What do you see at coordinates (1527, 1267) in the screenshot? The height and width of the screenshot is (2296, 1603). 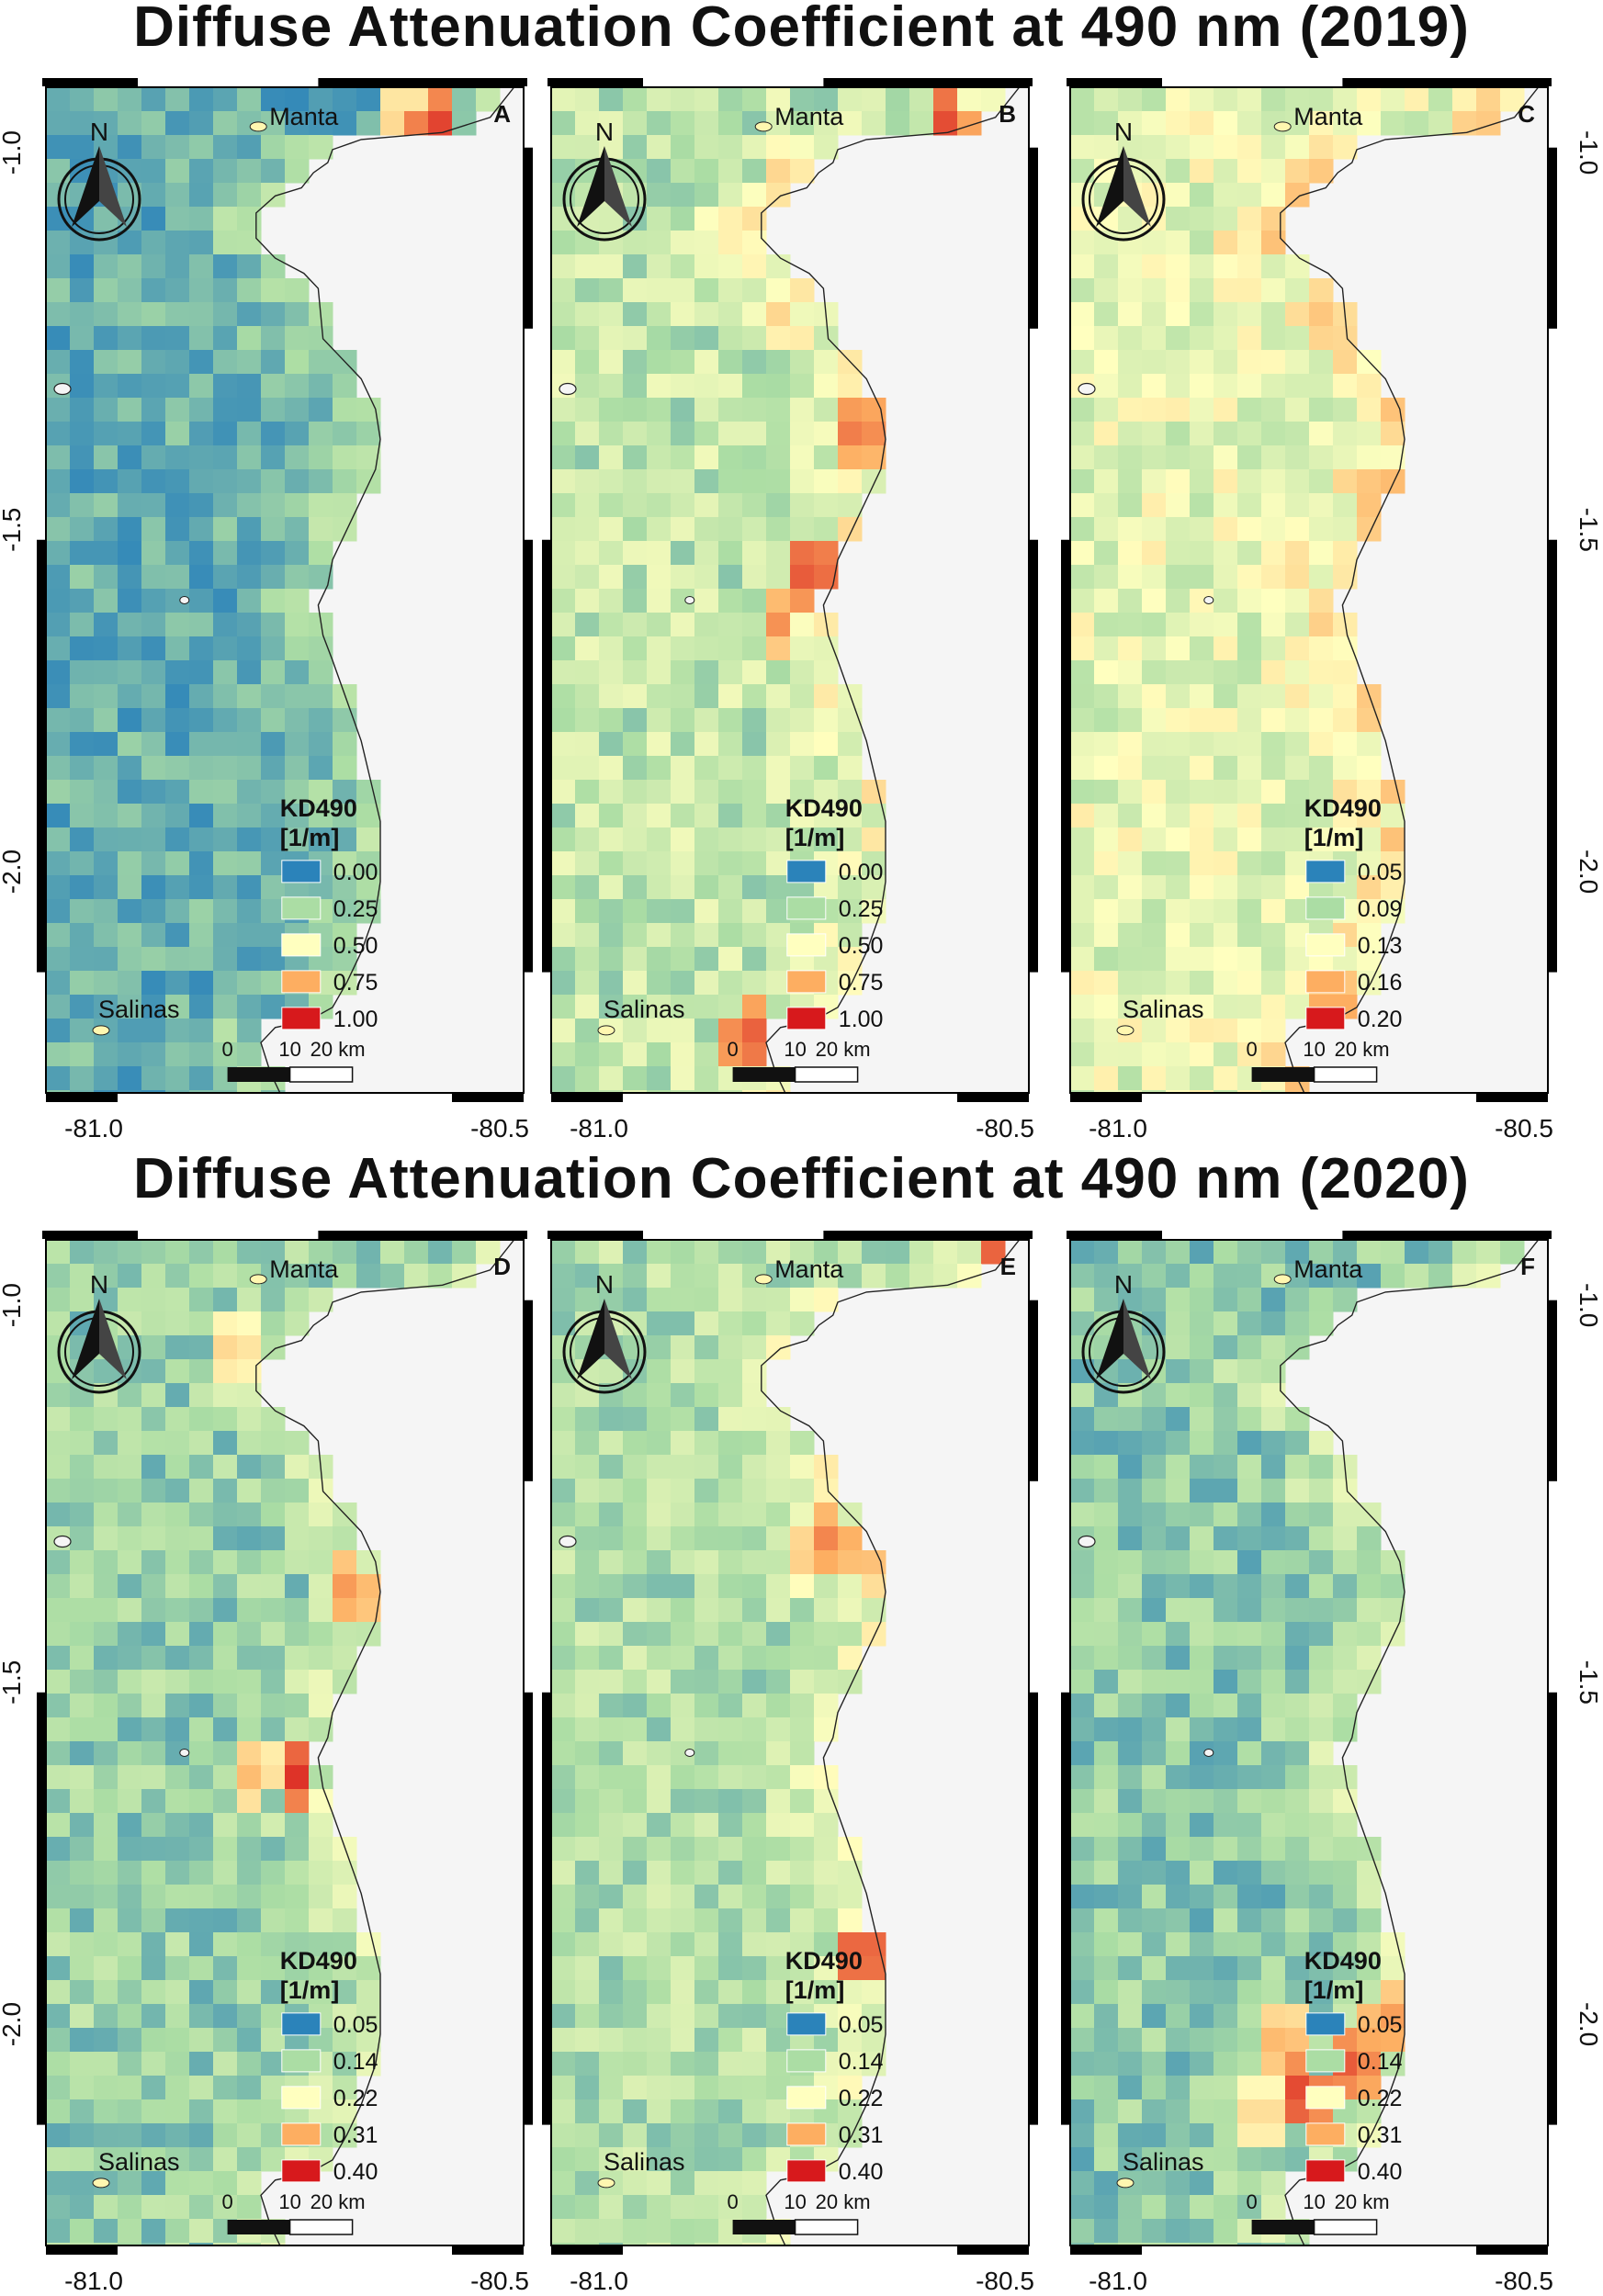 I see `panel-letter: F` at bounding box center [1527, 1267].